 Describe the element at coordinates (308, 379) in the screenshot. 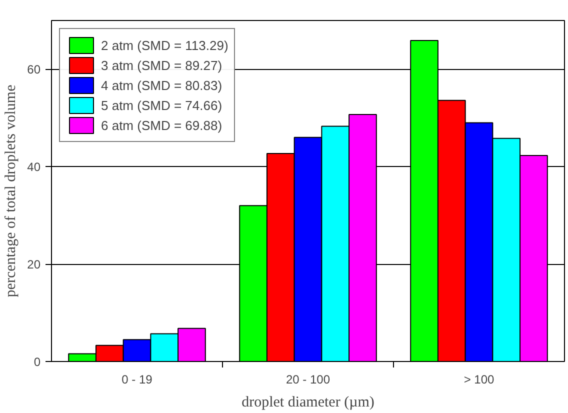

I see `x-tick-label: 20 - 100` at that location.